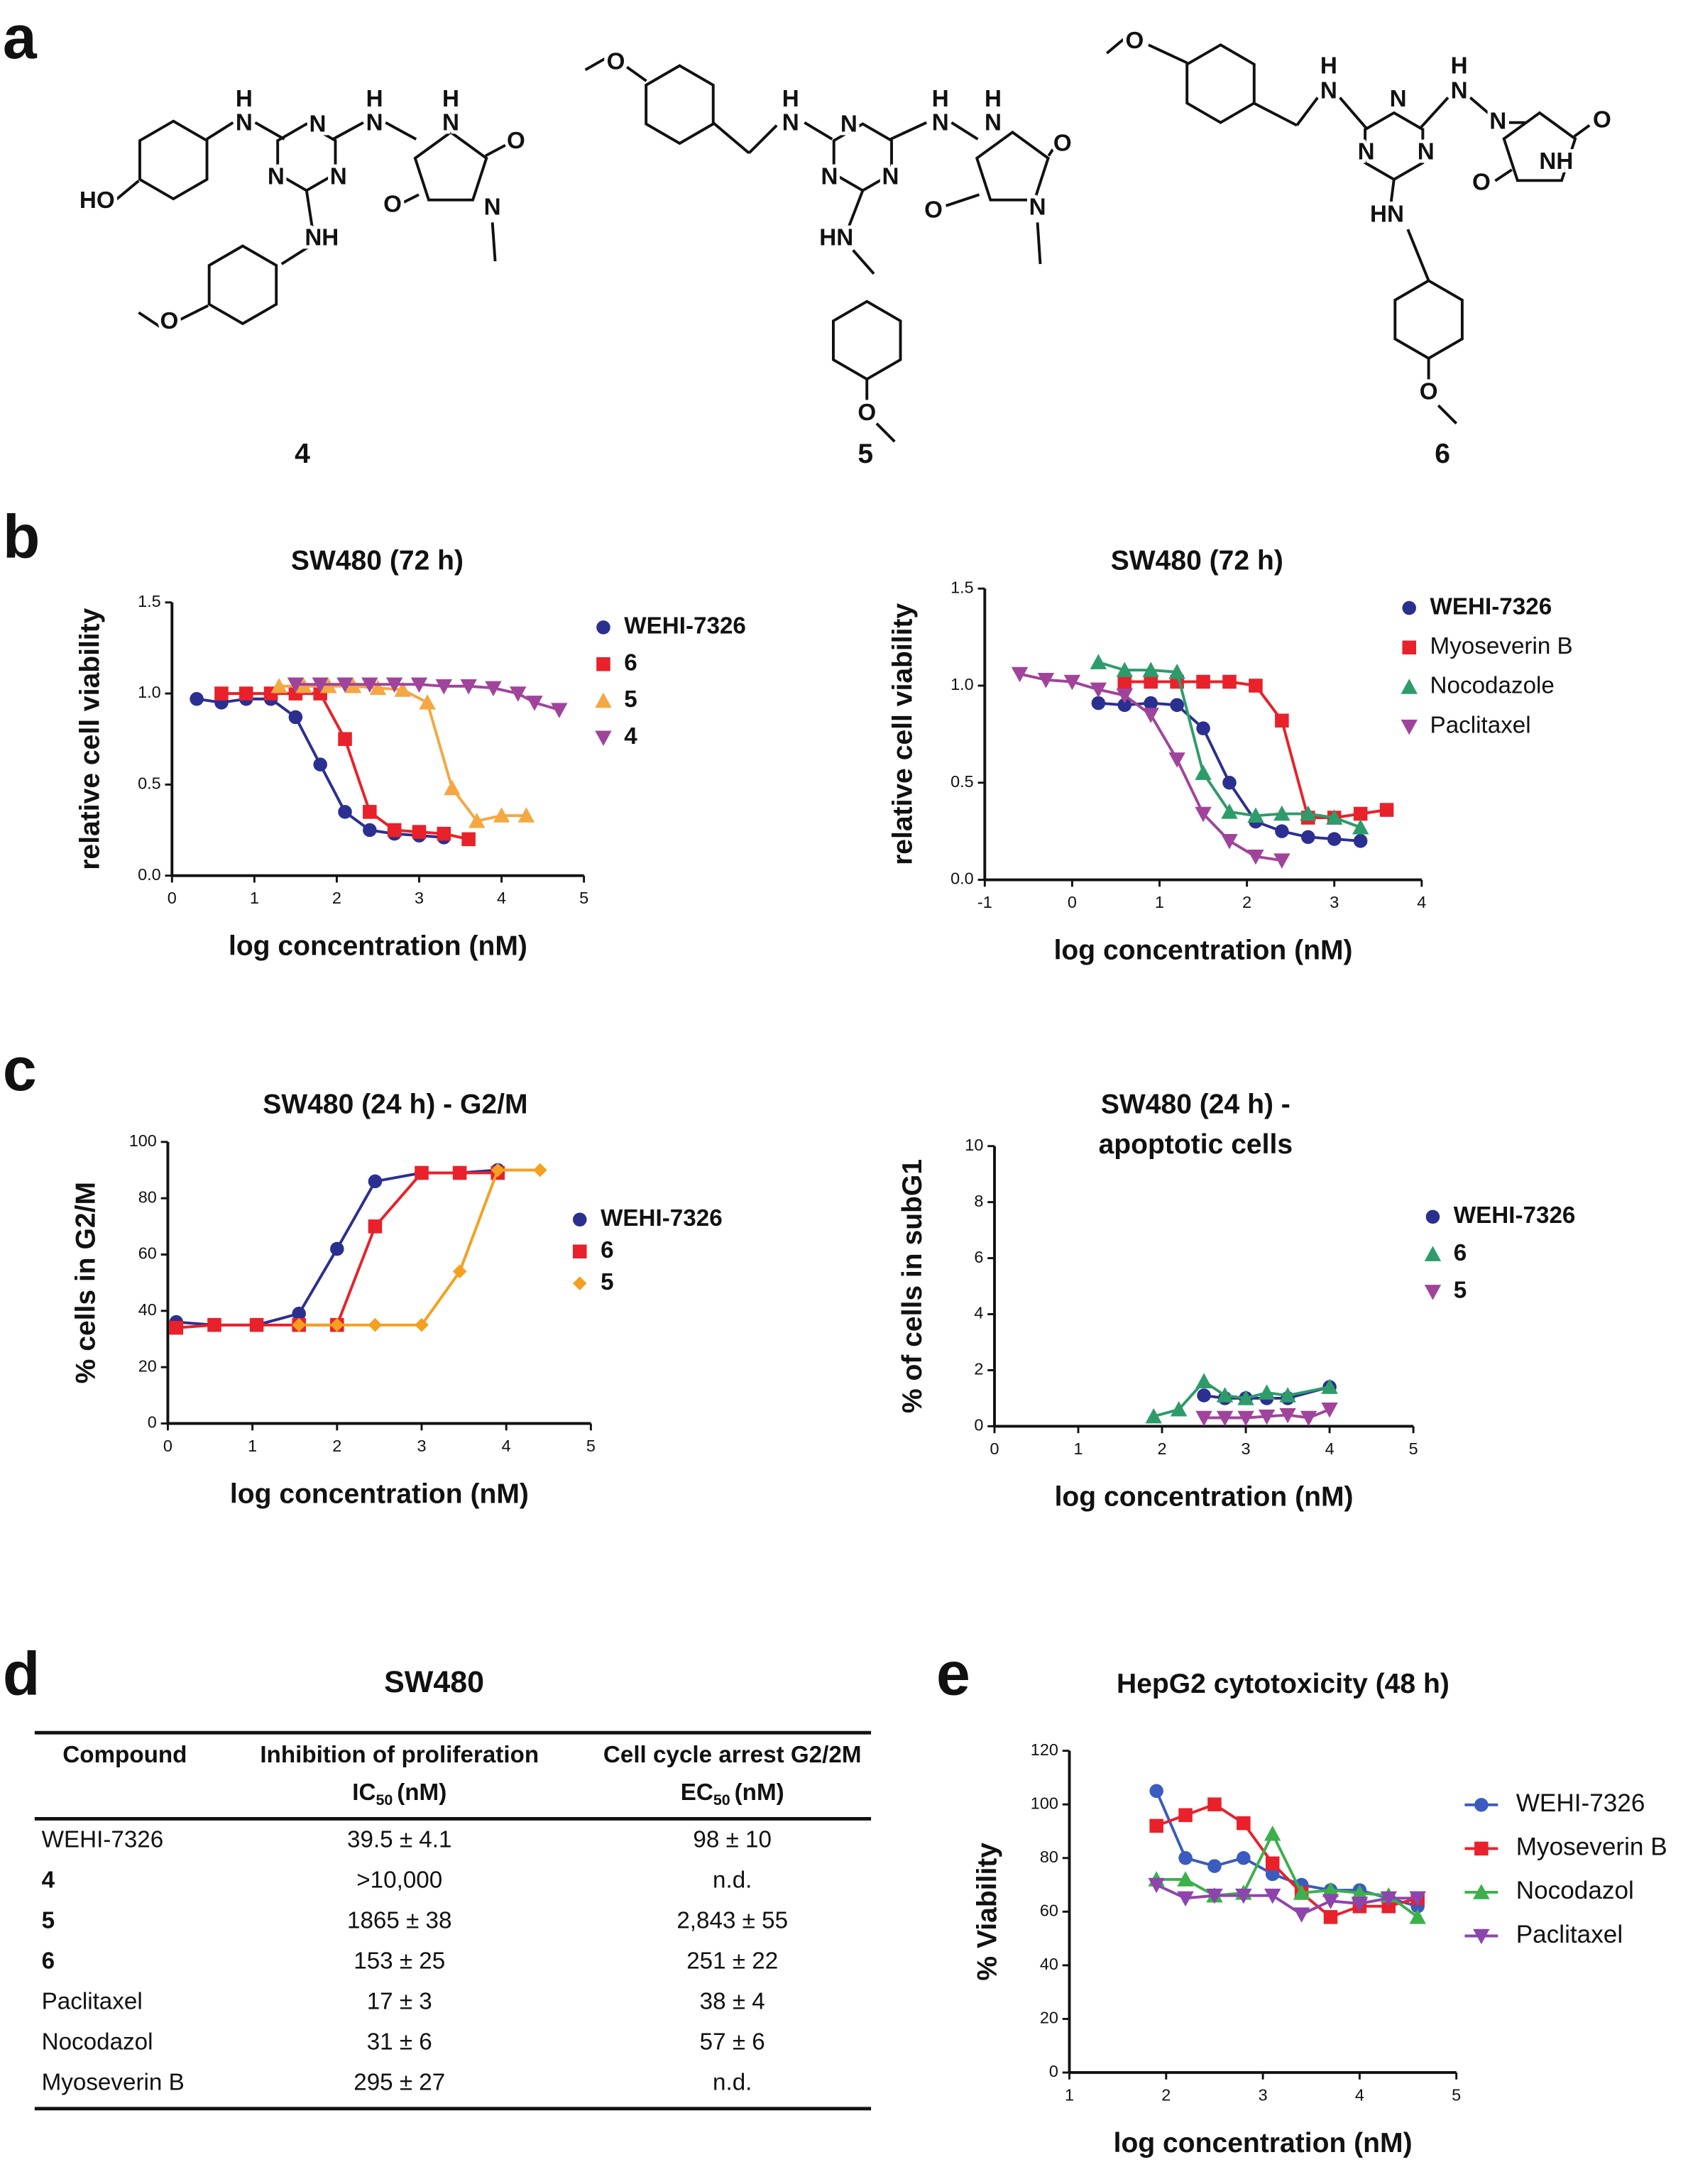 Image resolution: width=1688 pixels, height=2184 pixels. I want to click on table-cell: 38 ± 4, so click(732, 2002).